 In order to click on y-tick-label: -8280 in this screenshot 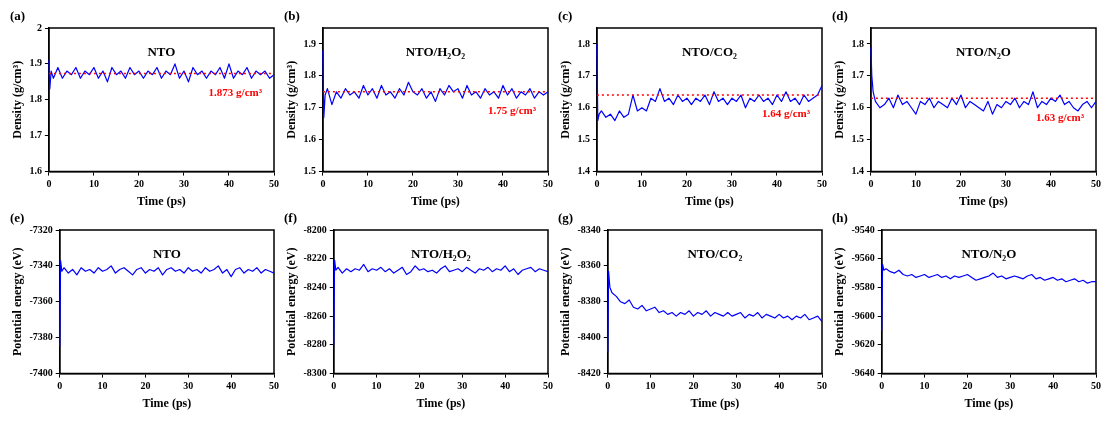, I will do `click(315, 344)`.